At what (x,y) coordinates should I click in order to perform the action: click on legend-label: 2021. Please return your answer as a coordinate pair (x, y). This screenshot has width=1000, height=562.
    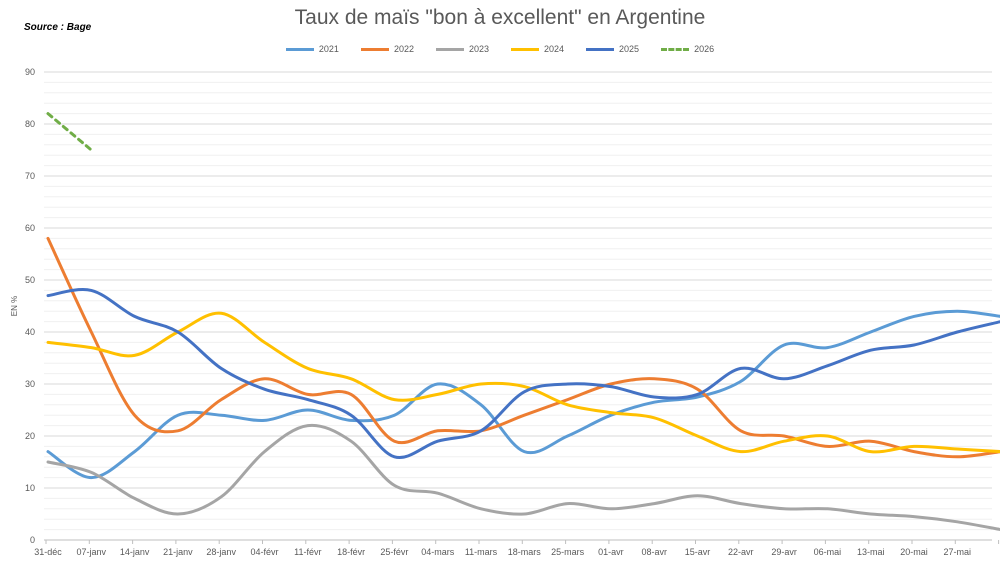
    Looking at the image, I should click on (328, 49).